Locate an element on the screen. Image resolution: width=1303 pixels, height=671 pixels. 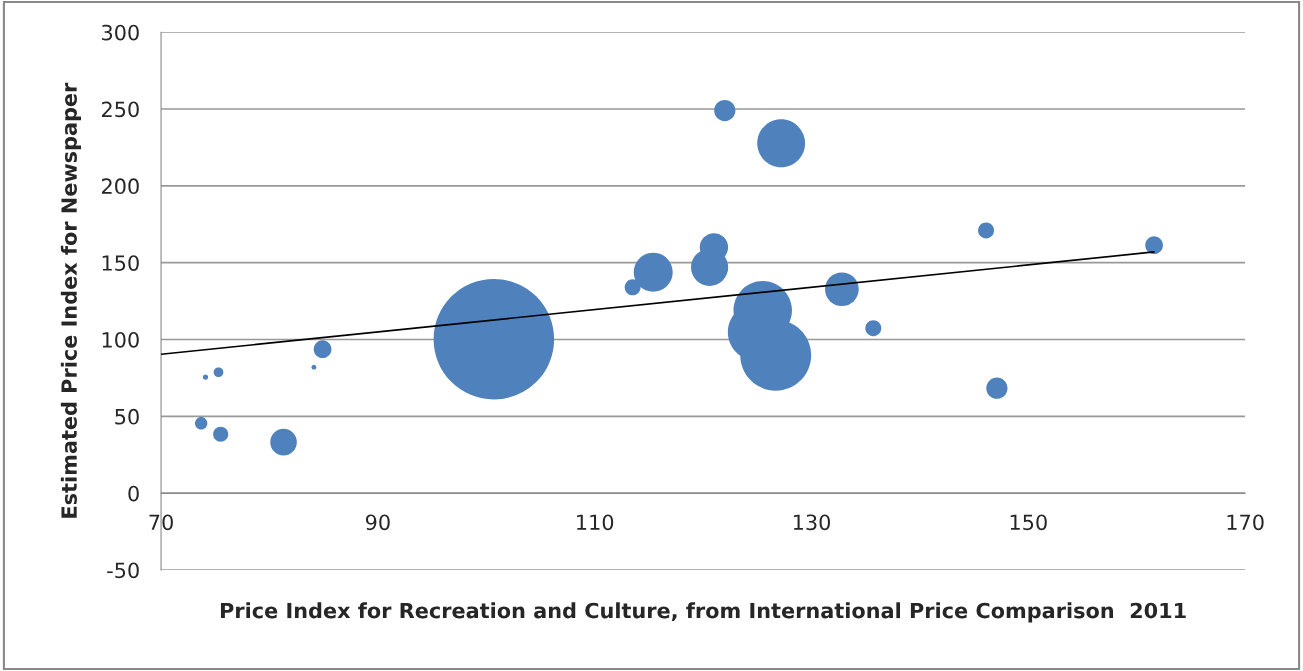
x-tick-label: 150 is located at coordinates (1028, 522).